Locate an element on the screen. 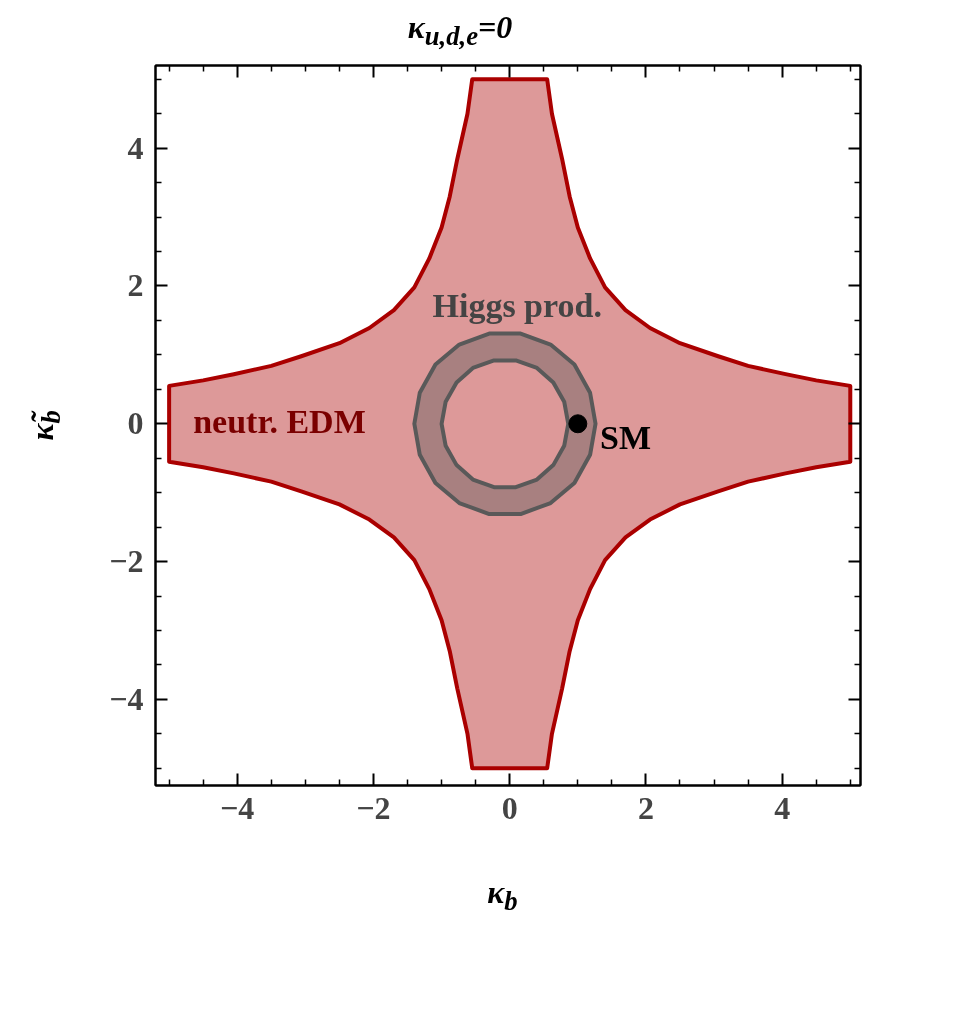 Image resolution: width=975 pixels, height=1010 pixels. annotation: SM is located at coordinates (625, 438).